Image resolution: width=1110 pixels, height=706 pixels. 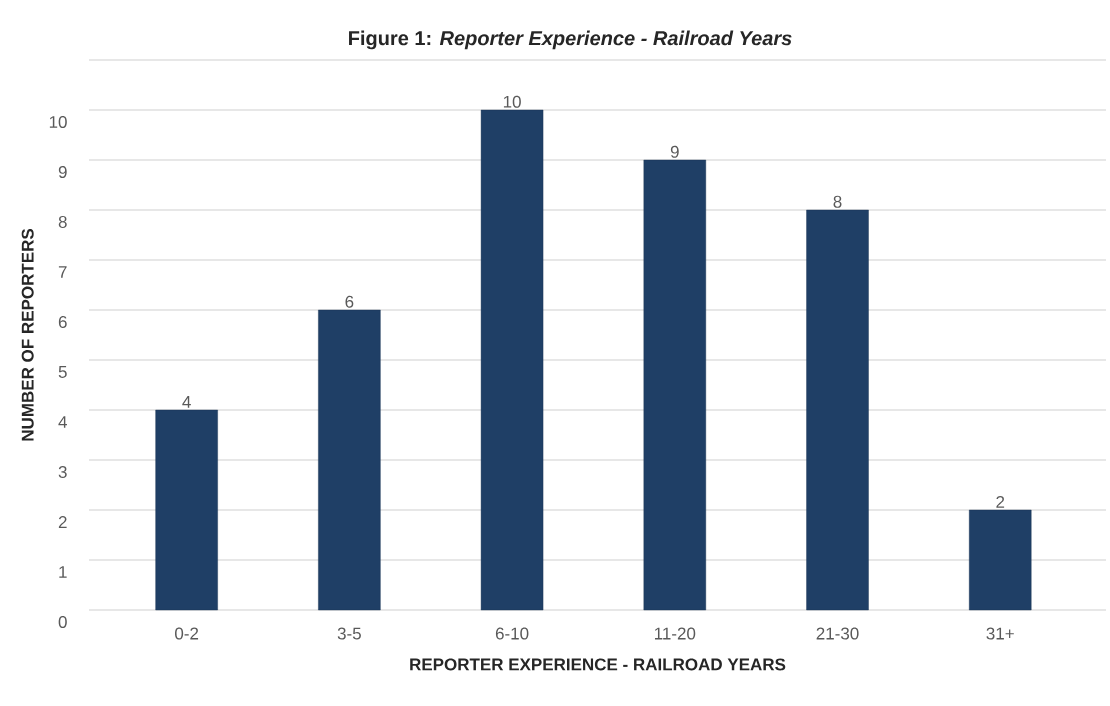 I want to click on data-label: 4, so click(x=186, y=402).